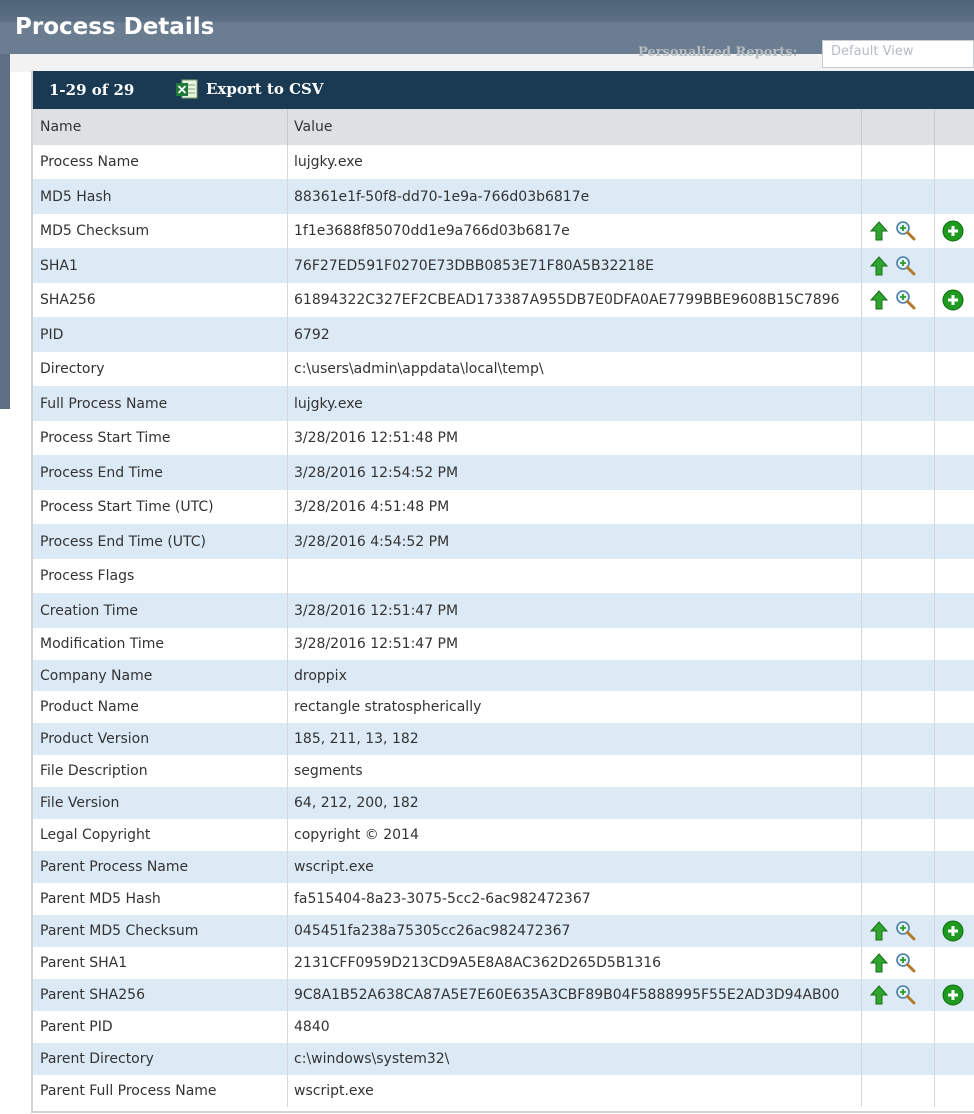 The width and height of the screenshot is (974, 1114). What do you see at coordinates (160, 196) in the screenshot?
I see `row-name-cell: MD5 Hash` at bounding box center [160, 196].